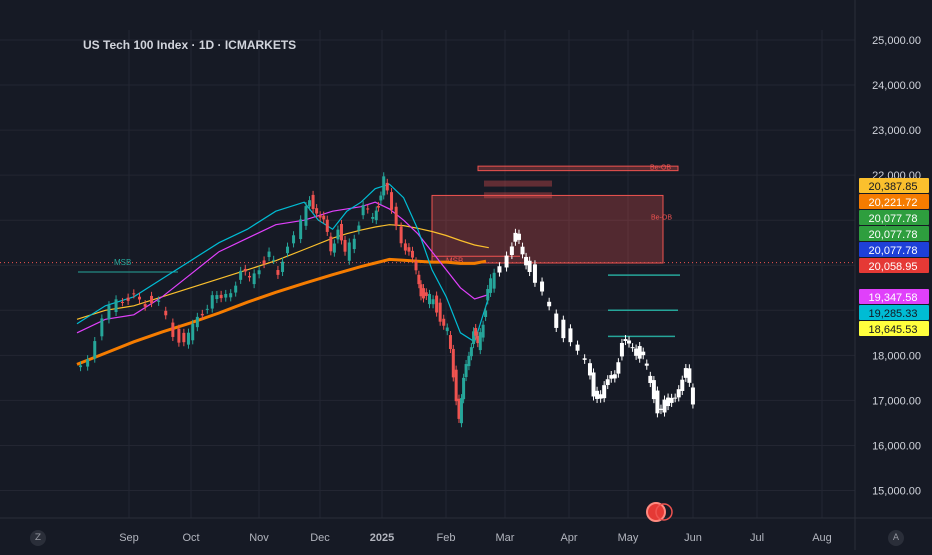 This screenshot has height=555, width=932. What do you see at coordinates (893, 314) in the screenshot?
I see `price-label: 19,285.33` at bounding box center [893, 314].